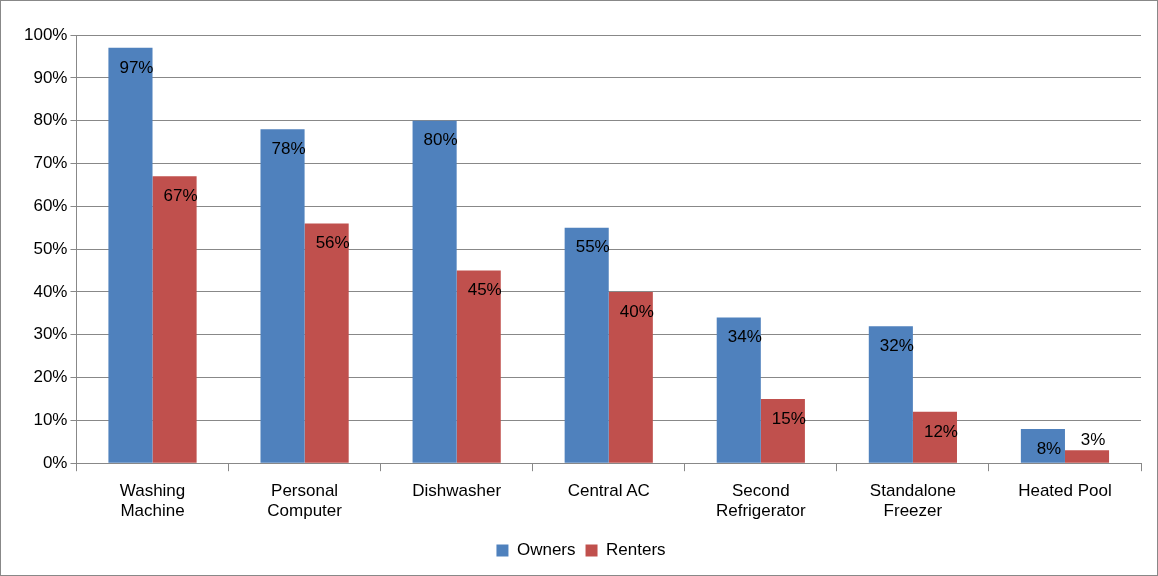 The width and height of the screenshot is (1158, 576). What do you see at coordinates (50, 163) in the screenshot?
I see `y-tick-label: 70%` at bounding box center [50, 163].